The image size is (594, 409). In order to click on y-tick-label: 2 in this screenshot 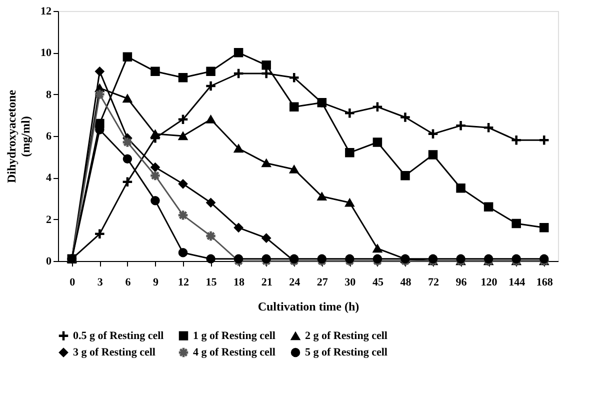, I will do `click(49, 220)`.